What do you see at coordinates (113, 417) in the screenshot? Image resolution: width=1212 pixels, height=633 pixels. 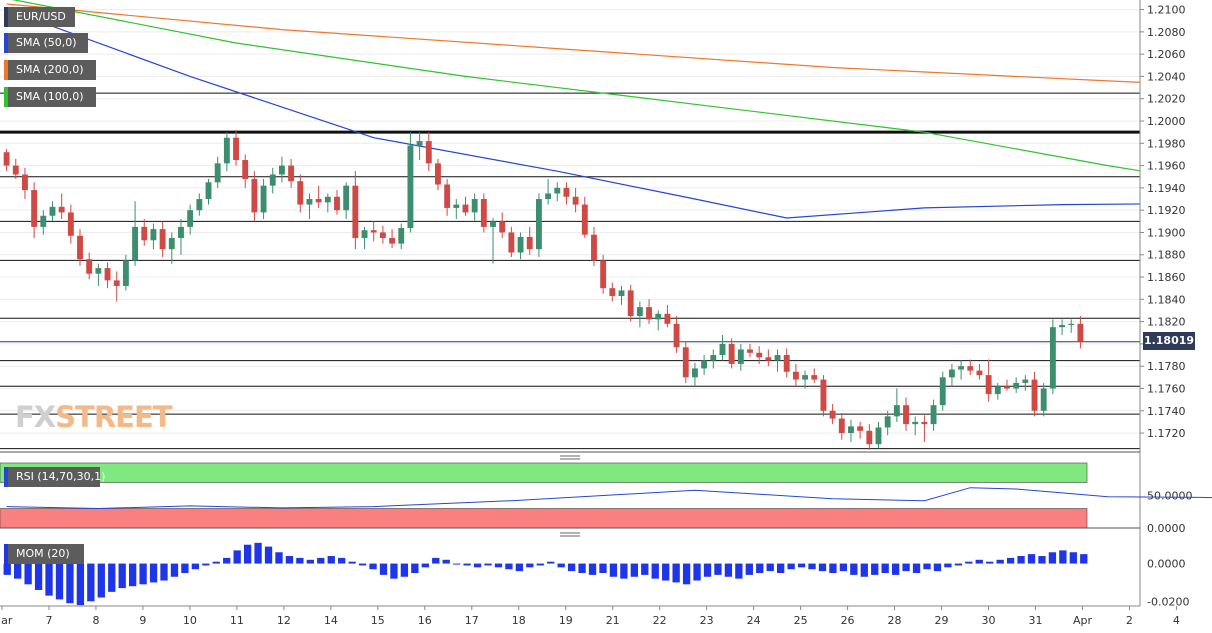 I see `watermark-street: STREET` at bounding box center [113, 417].